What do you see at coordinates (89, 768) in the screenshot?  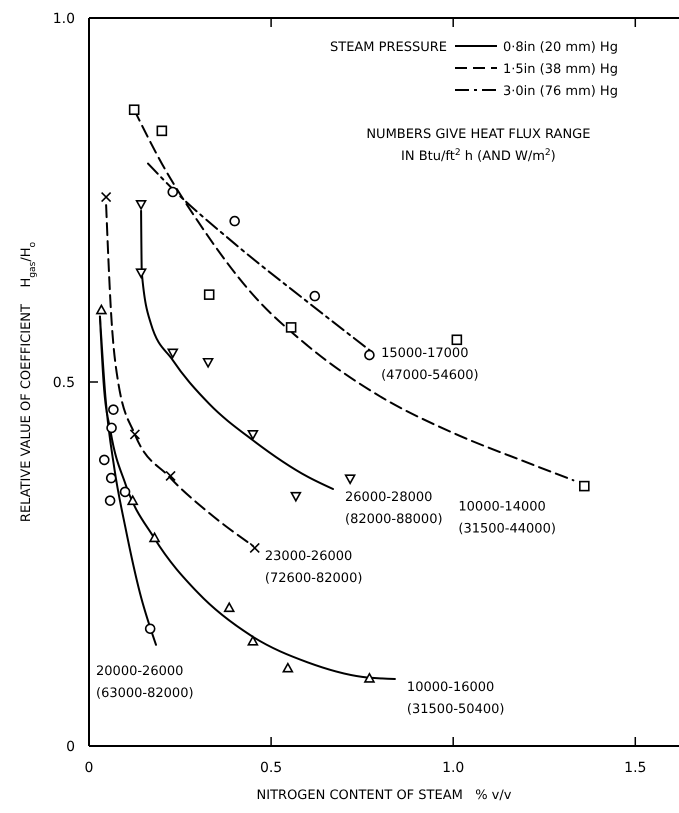 I see `x-tick-label: 0` at bounding box center [89, 768].